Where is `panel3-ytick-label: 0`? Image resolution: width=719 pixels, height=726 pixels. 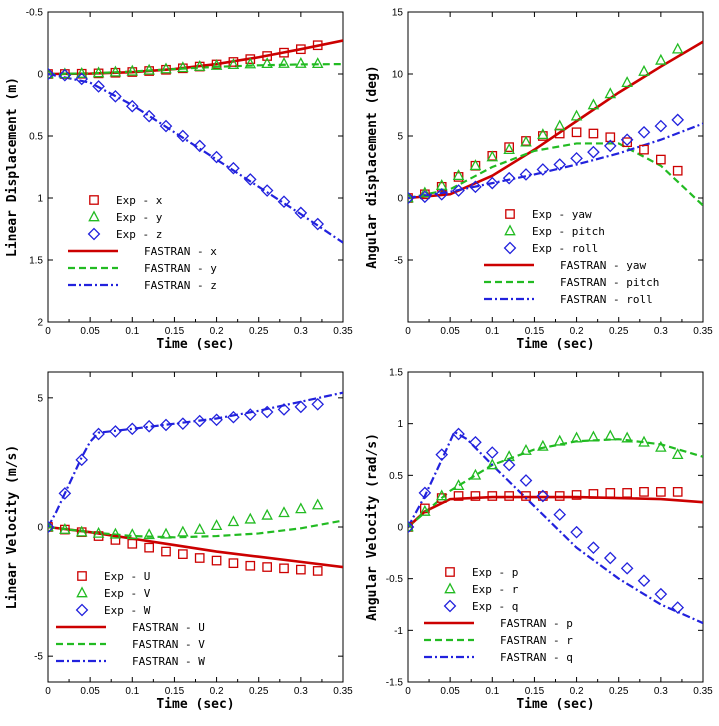
panel3-ytick-label: 0 is located at coordinates (40, 528).